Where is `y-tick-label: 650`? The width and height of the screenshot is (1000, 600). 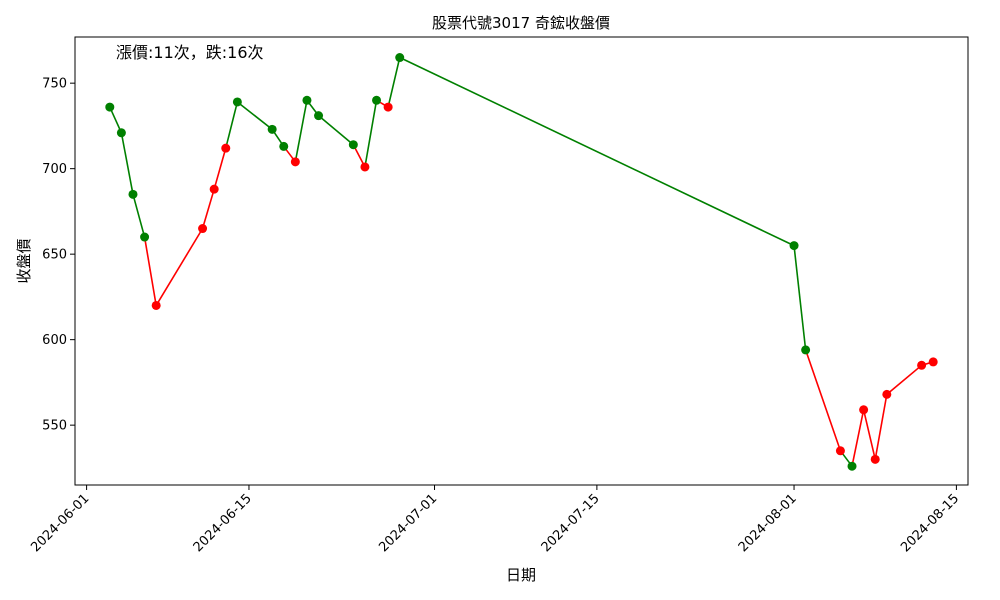
y-tick-label: 650 is located at coordinates (54, 255).